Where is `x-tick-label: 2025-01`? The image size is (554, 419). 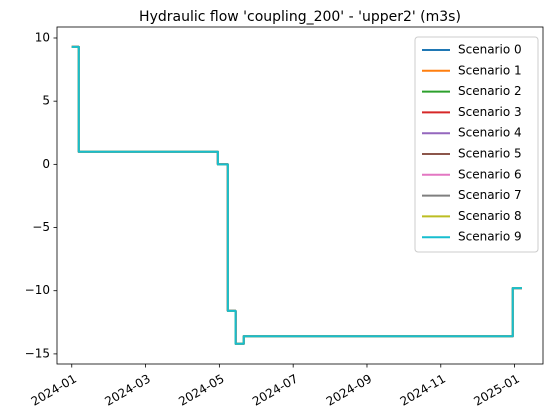
x-tick-label: 2025-01 is located at coordinates (496, 390).